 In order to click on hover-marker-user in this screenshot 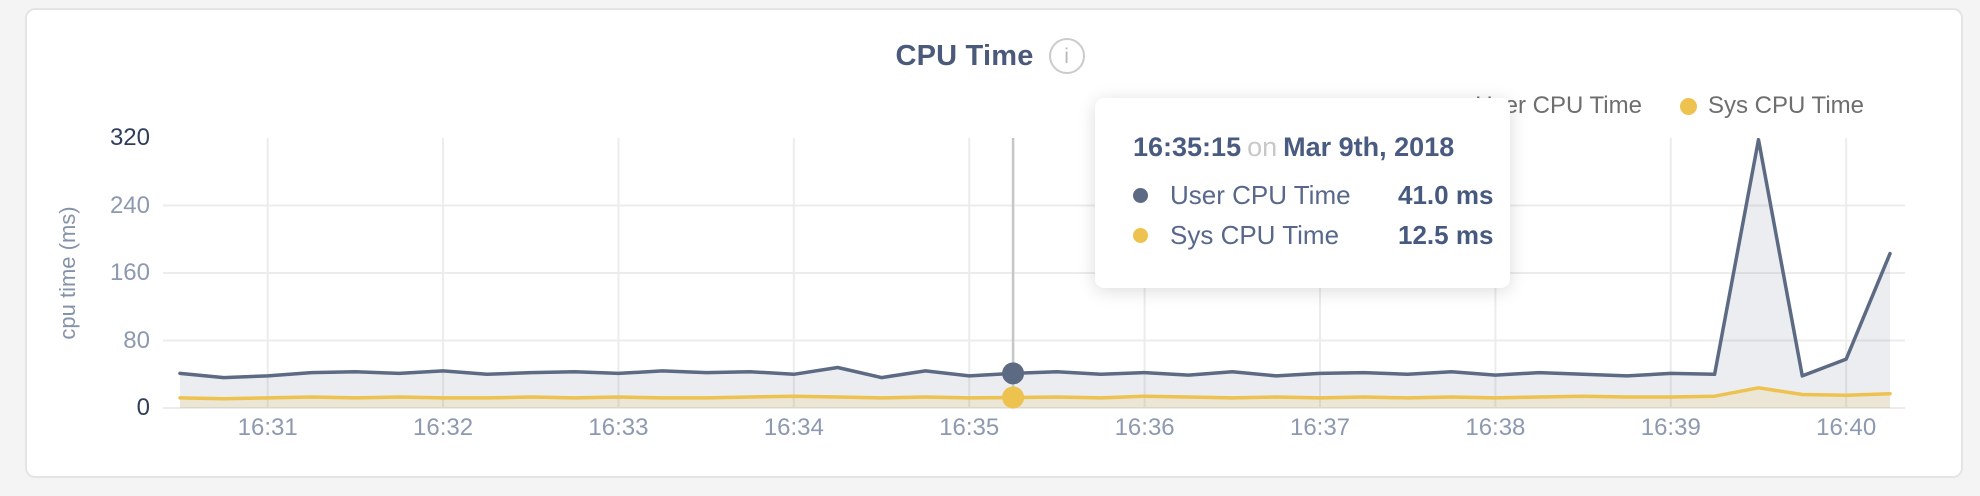, I will do `click(1013, 373)`.